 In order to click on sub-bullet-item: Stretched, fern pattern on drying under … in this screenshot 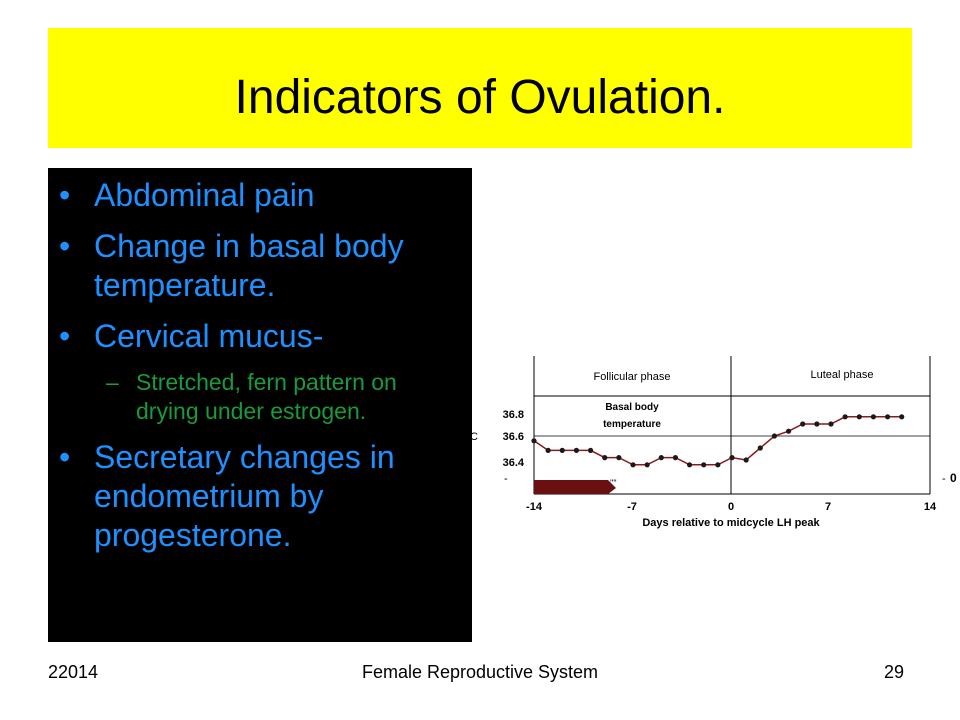, I will do `click(260, 397)`.